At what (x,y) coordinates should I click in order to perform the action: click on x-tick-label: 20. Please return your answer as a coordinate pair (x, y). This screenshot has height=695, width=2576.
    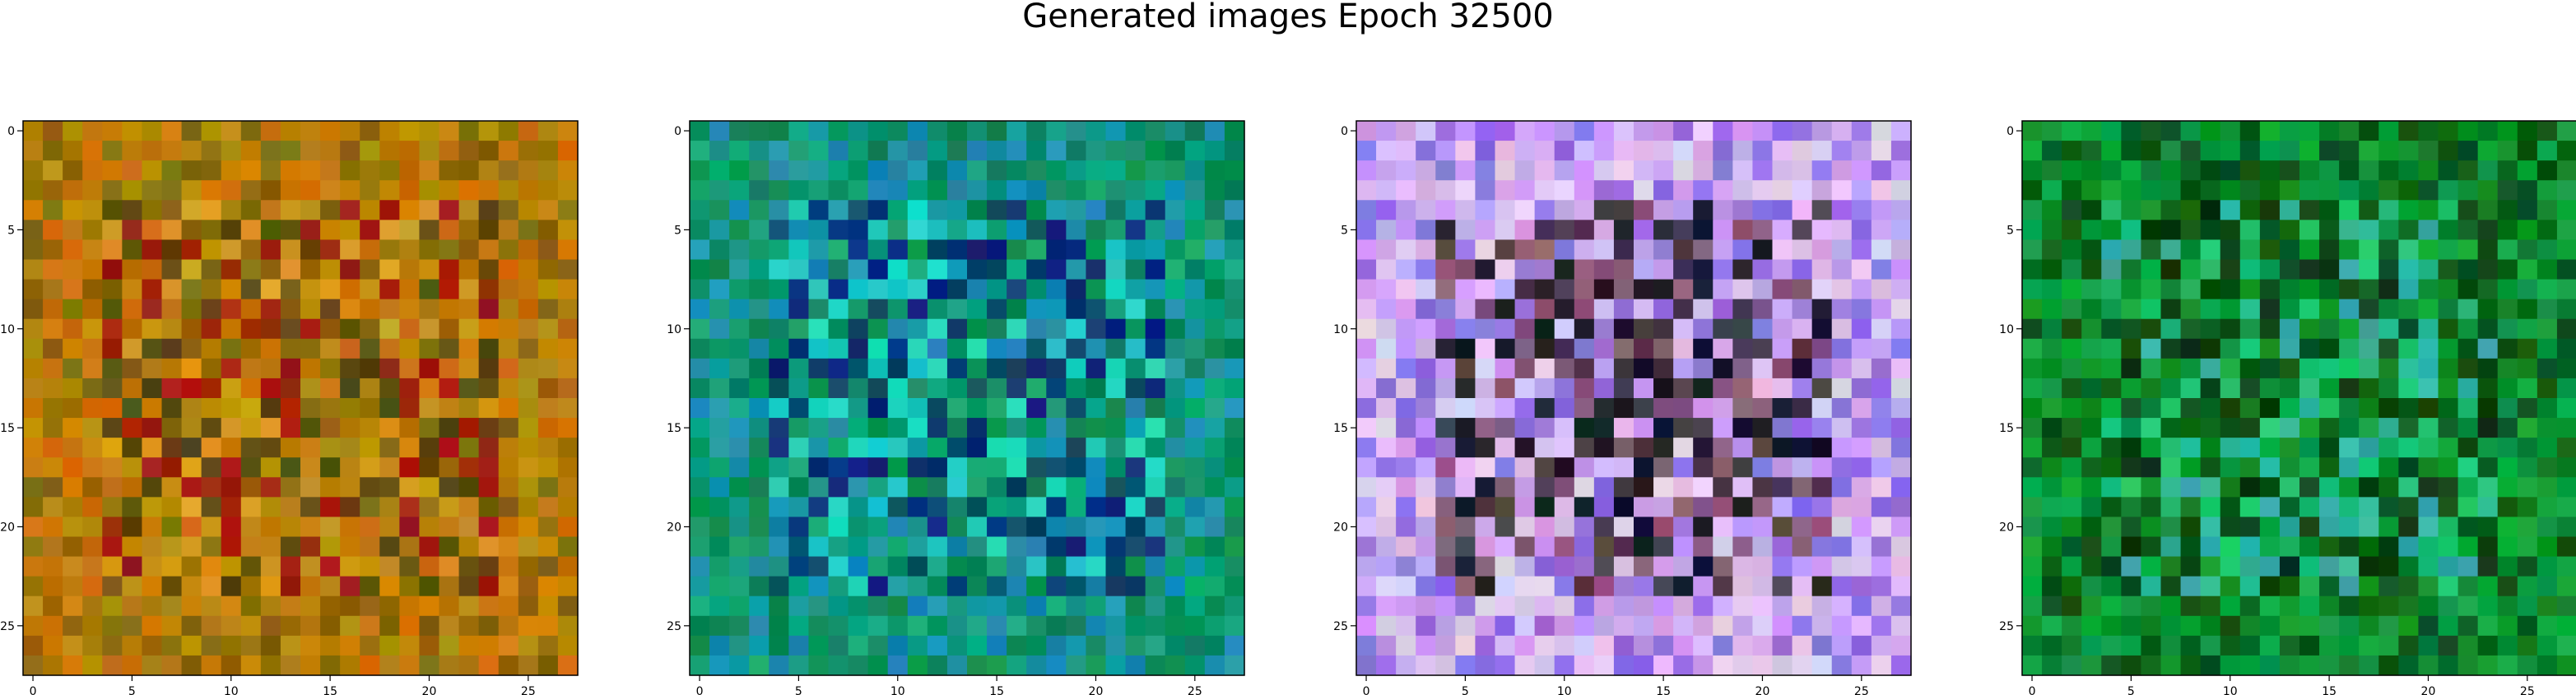
    Looking at the image, I should click on (429, 690).